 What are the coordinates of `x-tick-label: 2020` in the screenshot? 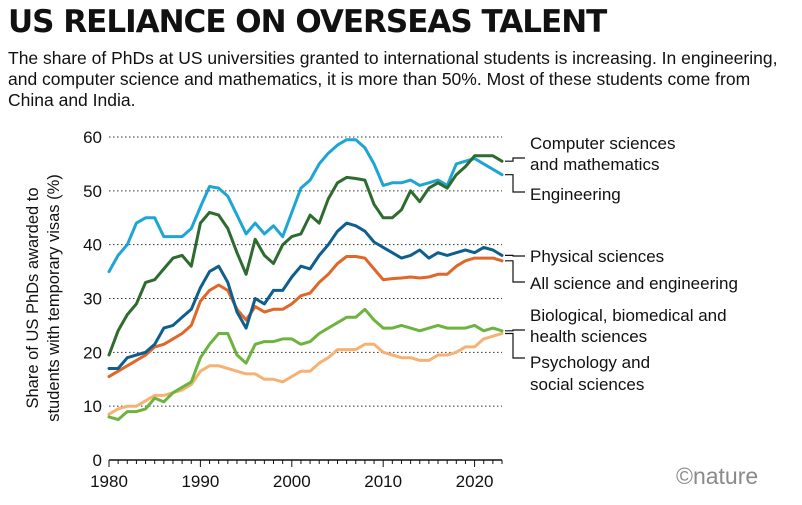 It's located at (475, 481).